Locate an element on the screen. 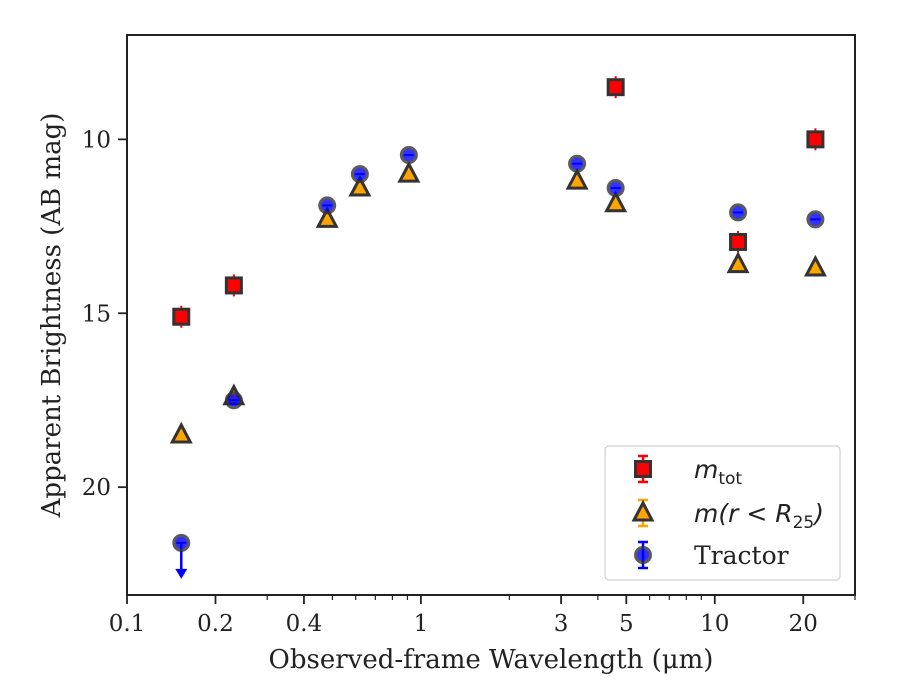 This screenshot has width=900, height=700. legend-triangle-marker is located at coordinates (643, 510).